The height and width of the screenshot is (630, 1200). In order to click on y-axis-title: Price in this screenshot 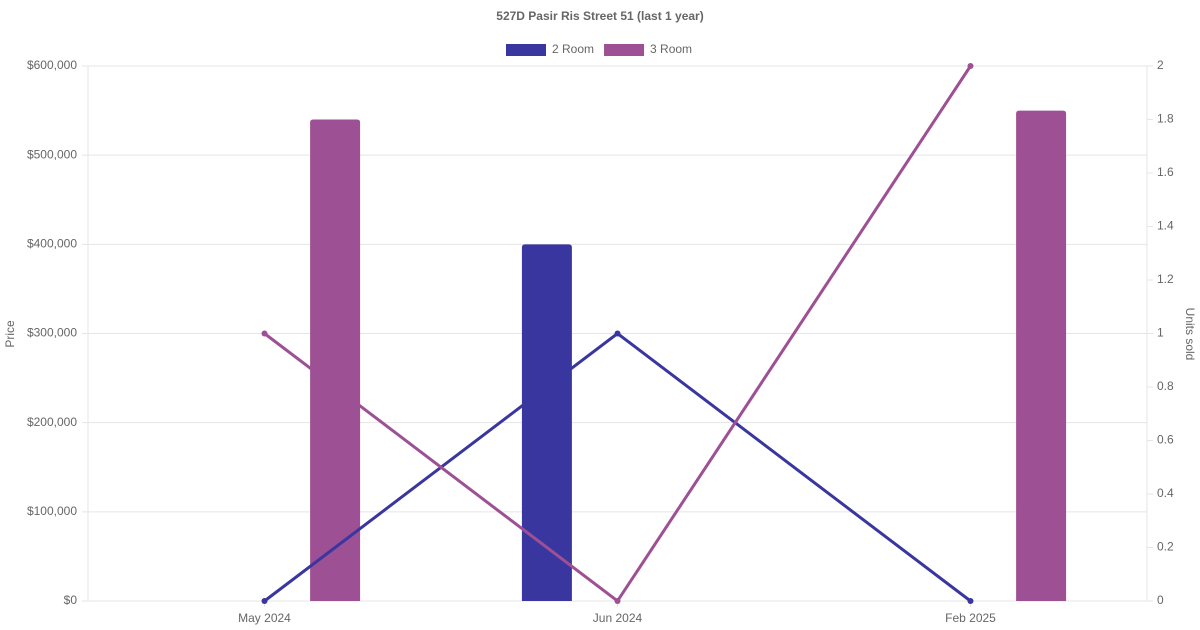, I will do `click(10, 334)`.